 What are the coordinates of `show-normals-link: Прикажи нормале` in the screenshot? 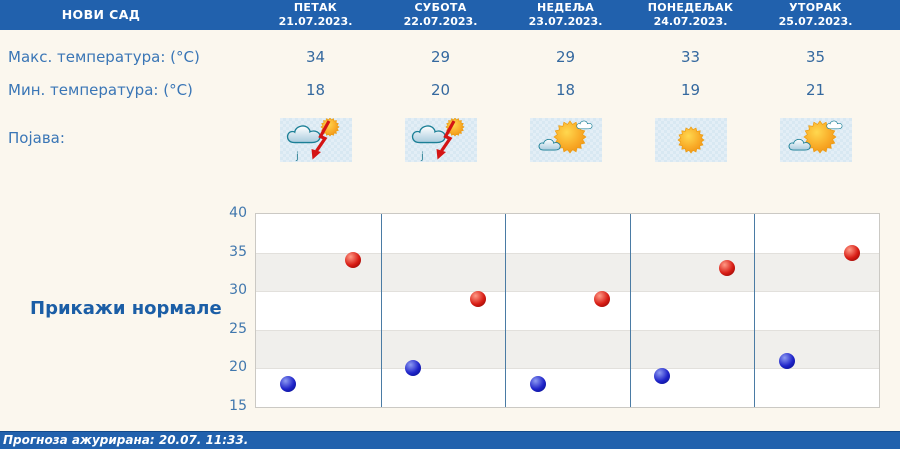 It's located at (126, 308).